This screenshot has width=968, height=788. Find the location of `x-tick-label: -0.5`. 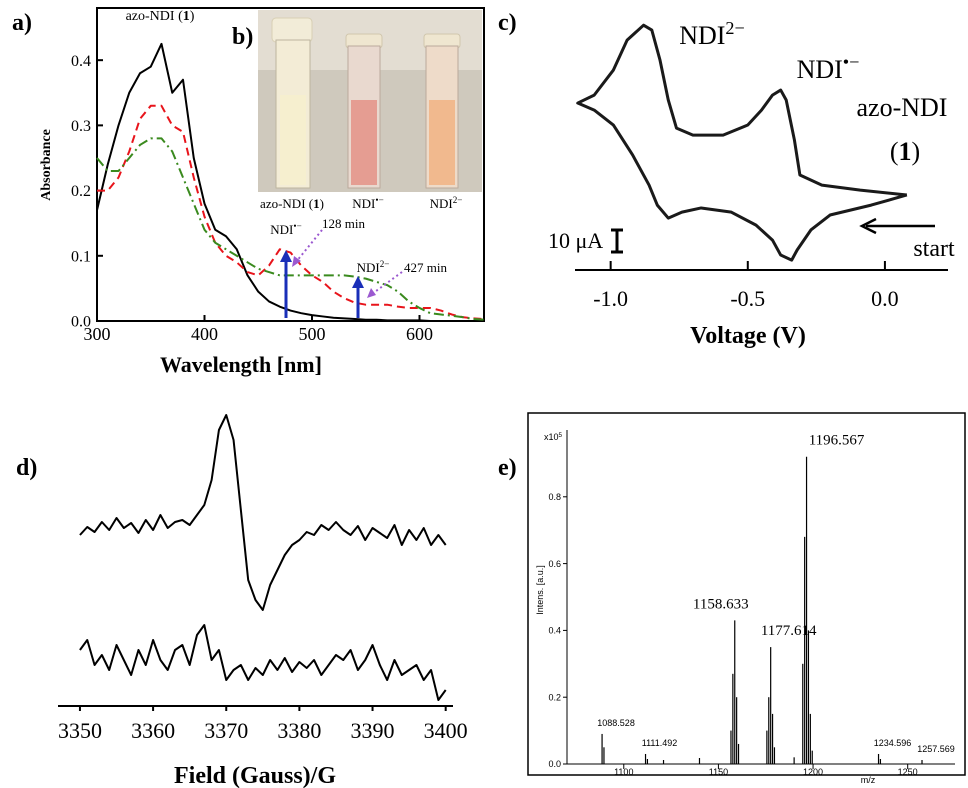

x-tick-label: -0.5 is located at coordinates (747, 298).